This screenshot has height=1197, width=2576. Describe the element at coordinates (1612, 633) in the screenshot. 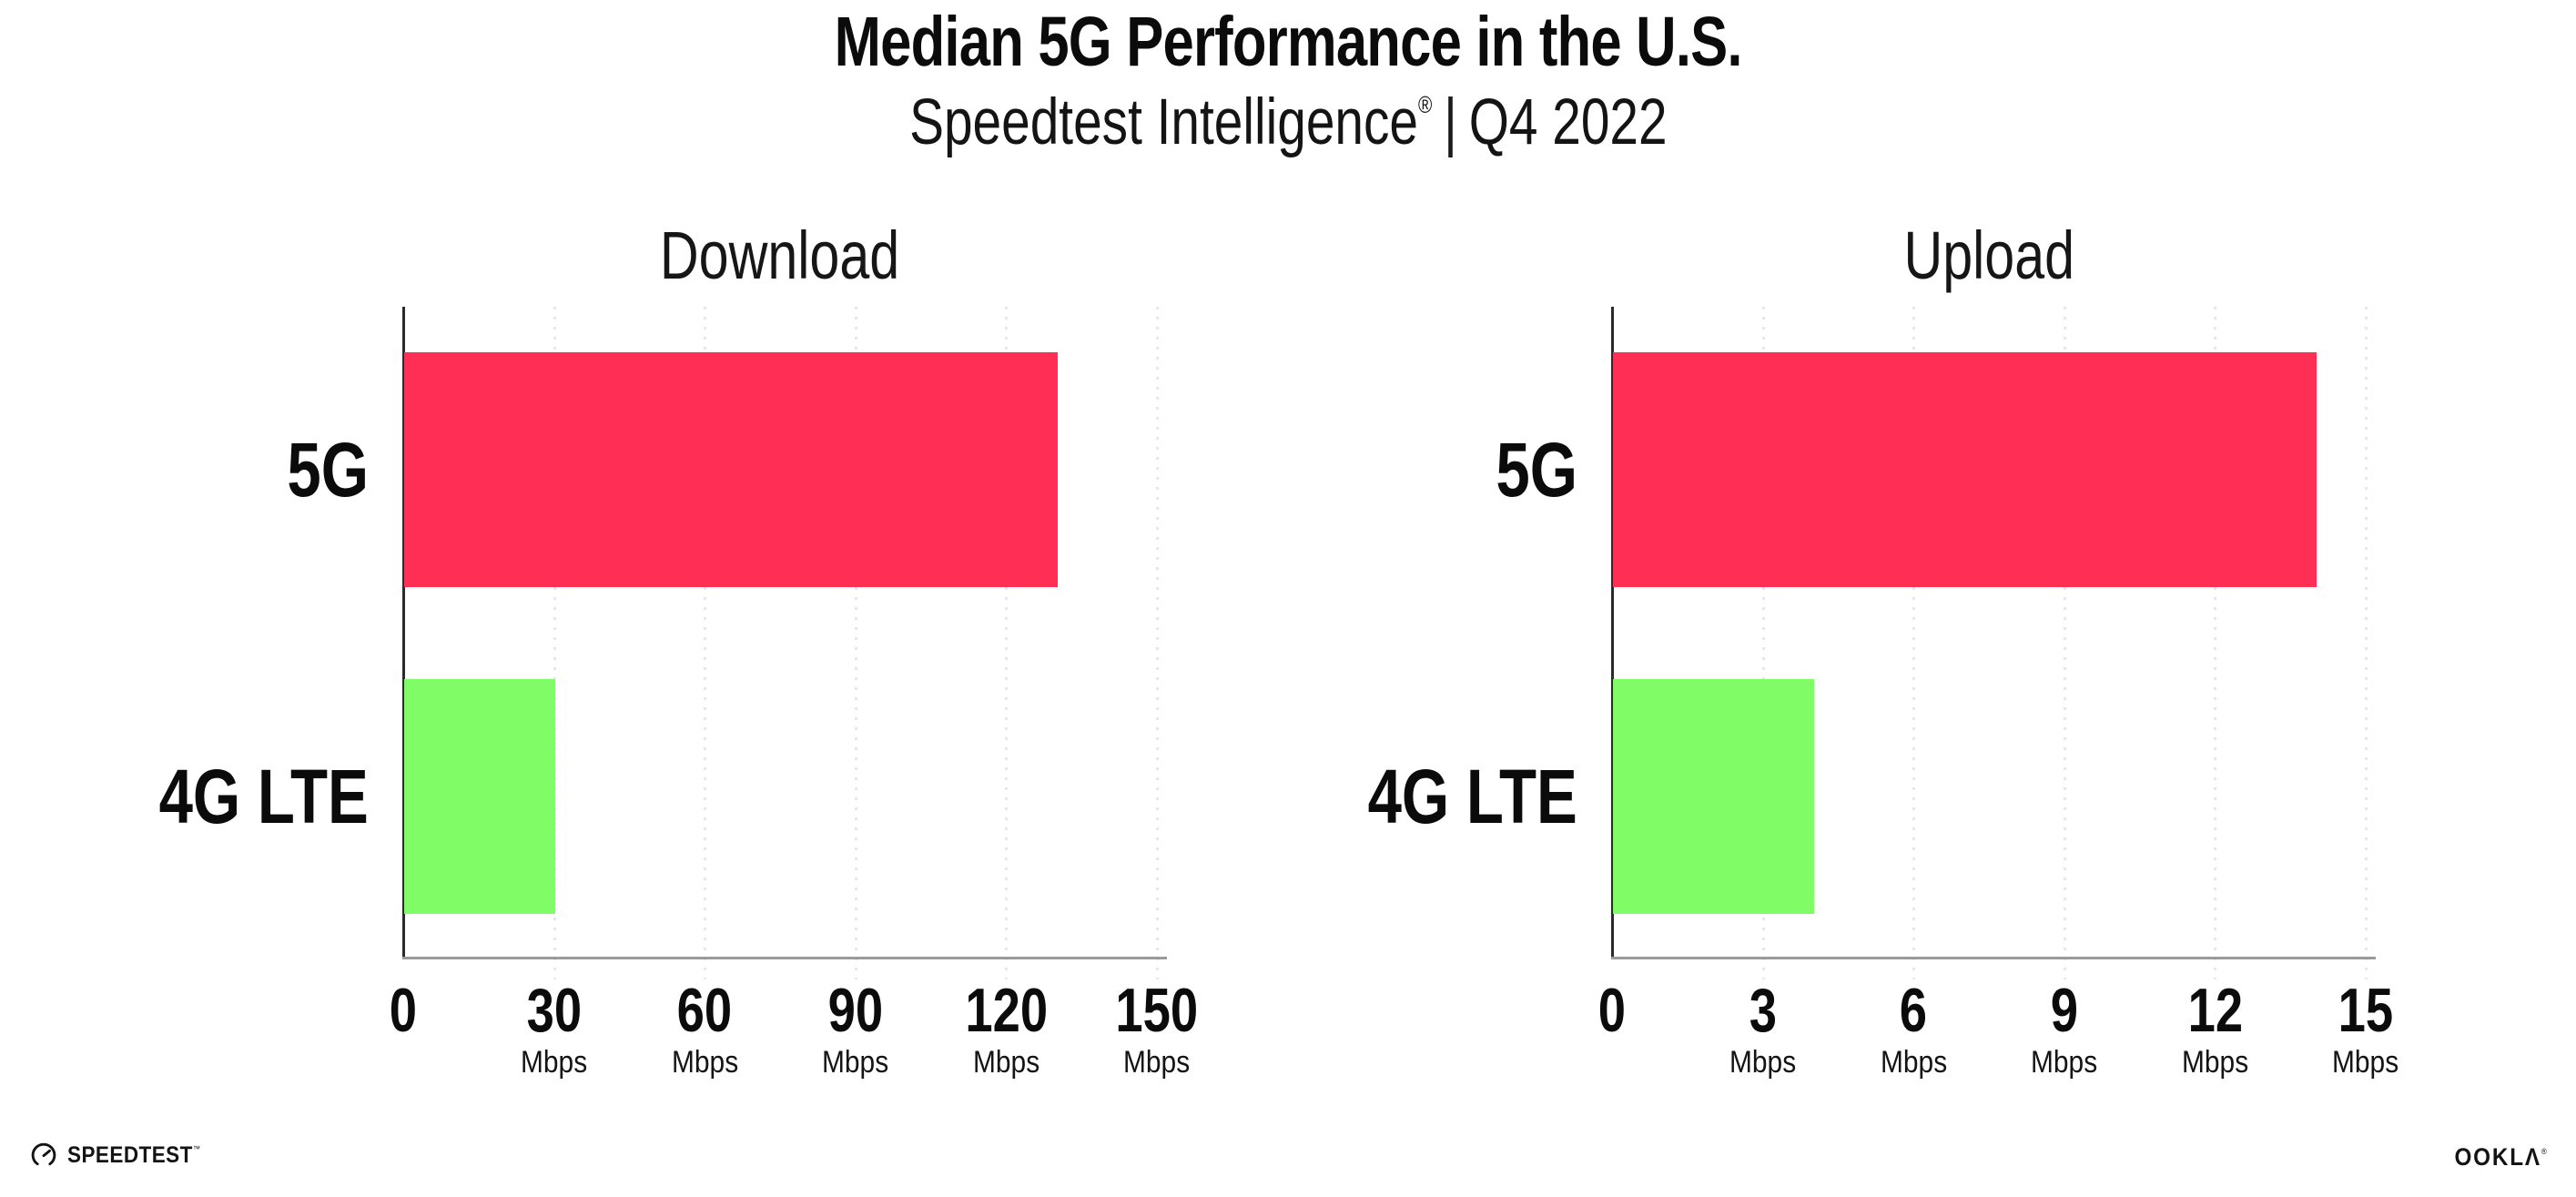

I see `y-axis-upload` at that location.